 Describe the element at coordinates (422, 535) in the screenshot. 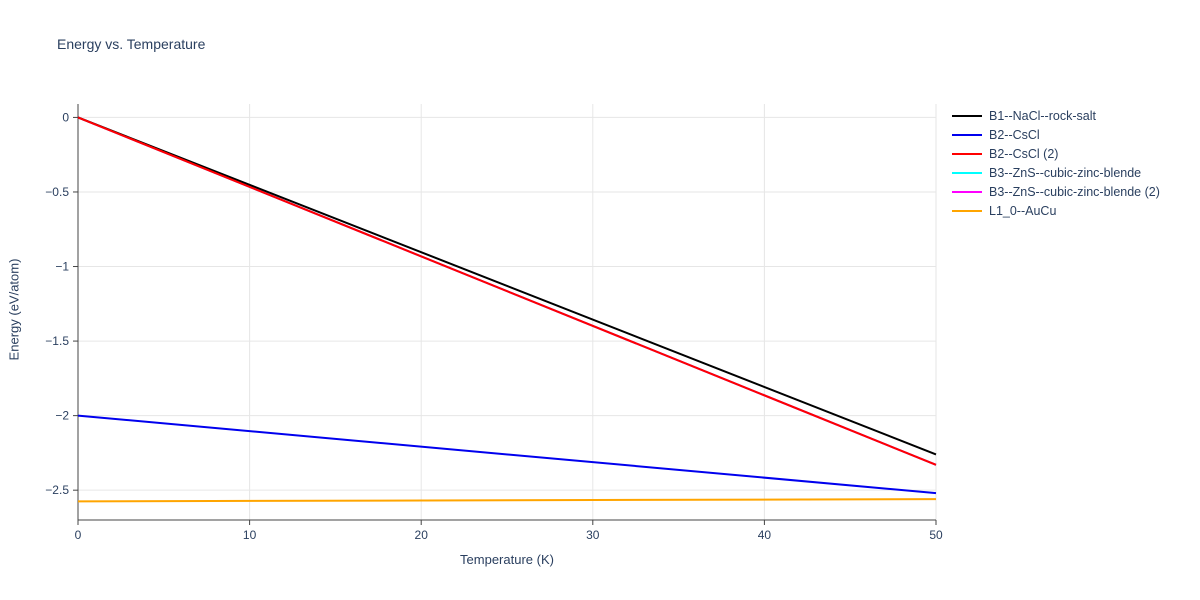

I see `x-tick-label: 20` at that location.